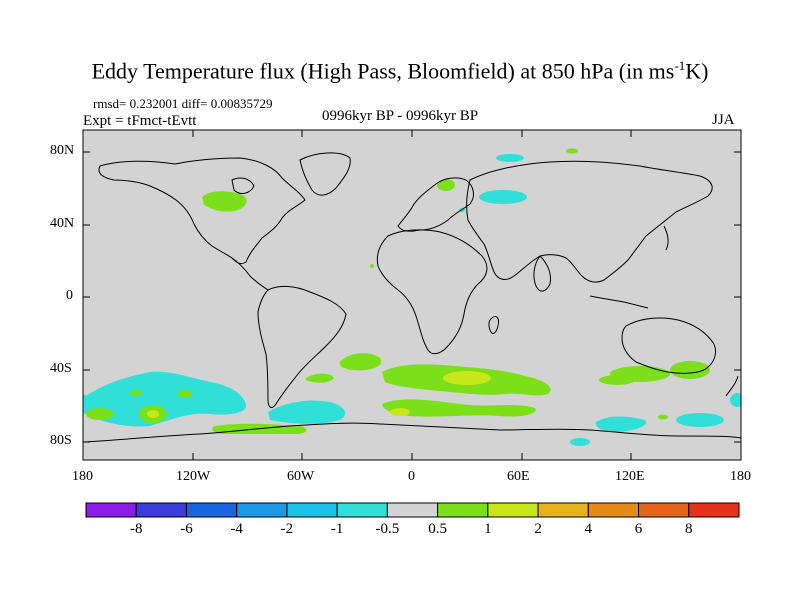  I want to click on colorbar-label: 6, so click(638, 529).